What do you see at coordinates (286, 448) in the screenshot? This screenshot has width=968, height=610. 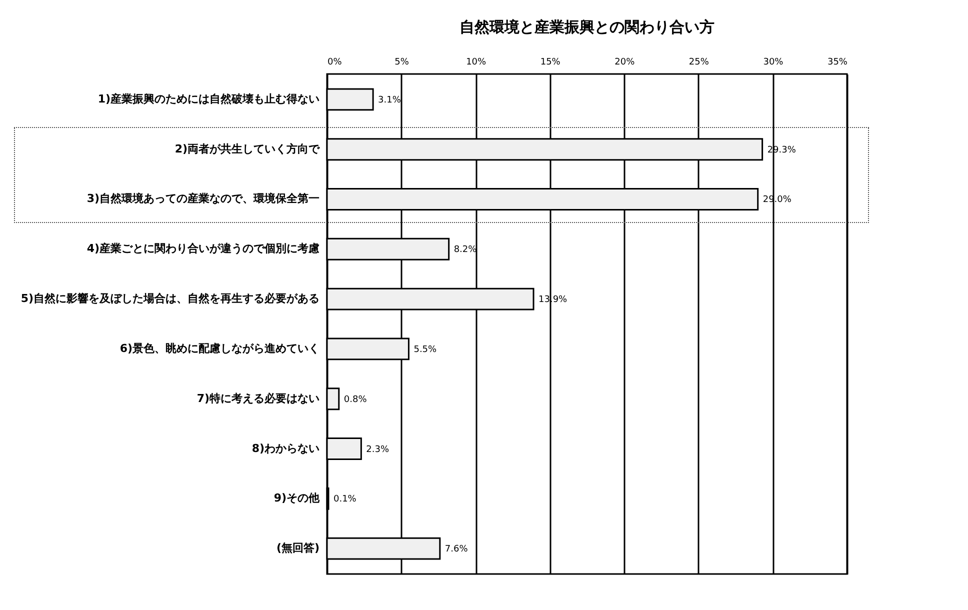 I see `y-tick-label: 8)わからない` at bounding box center [286, 448].